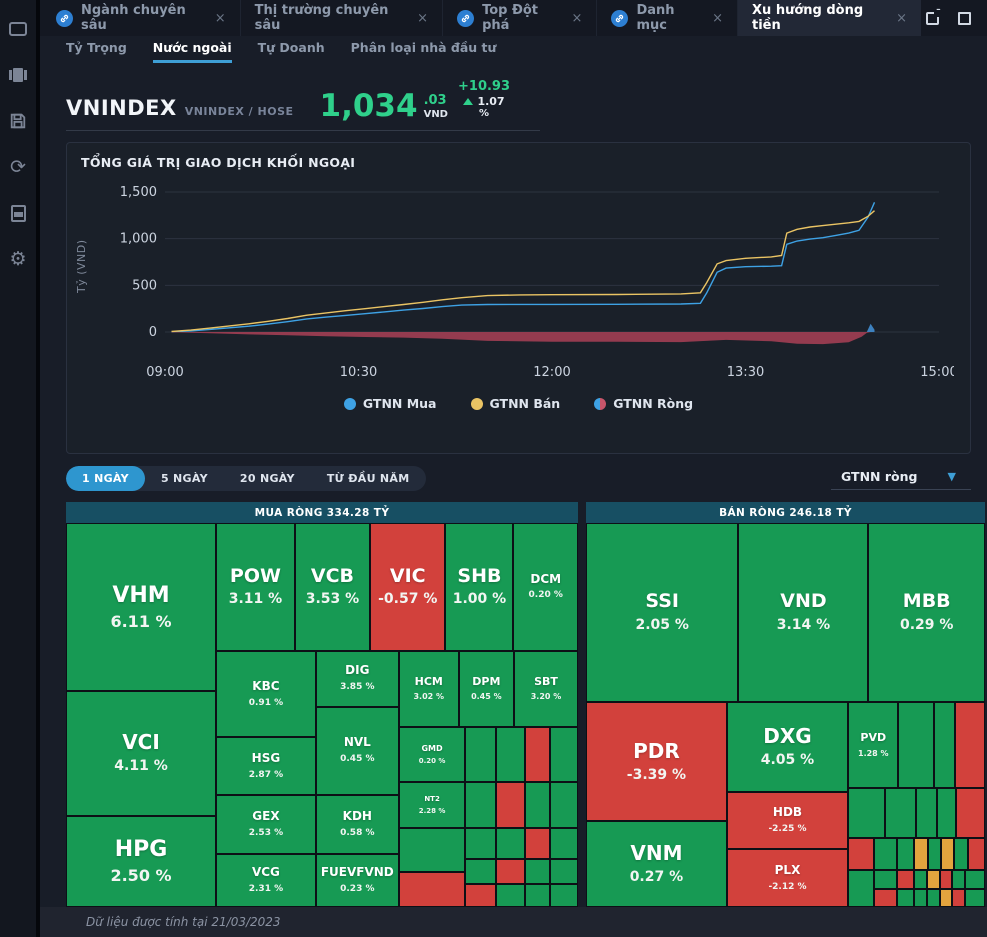 The height and width of the screenshot is (937, 987). I want to click on treemap-tile-HCM: HCM 3.02 %, so click(428, 688).